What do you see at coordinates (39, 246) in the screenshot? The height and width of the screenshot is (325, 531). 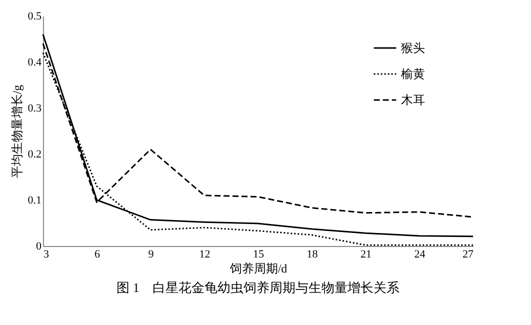 I see `y-tick-label: 0` at bounding box center [39, 246].